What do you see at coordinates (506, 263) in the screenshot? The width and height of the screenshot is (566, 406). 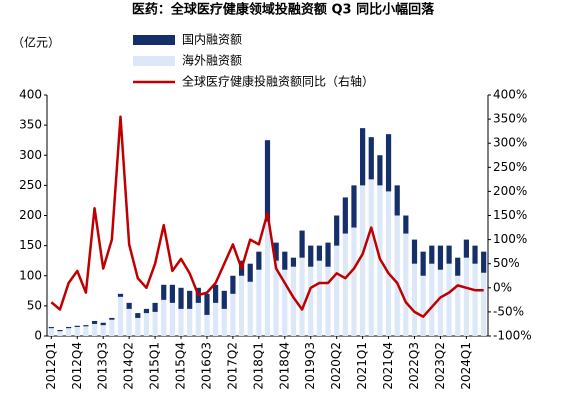 I see `y2-tick-label: 50%` at bounding box center [506, 263].